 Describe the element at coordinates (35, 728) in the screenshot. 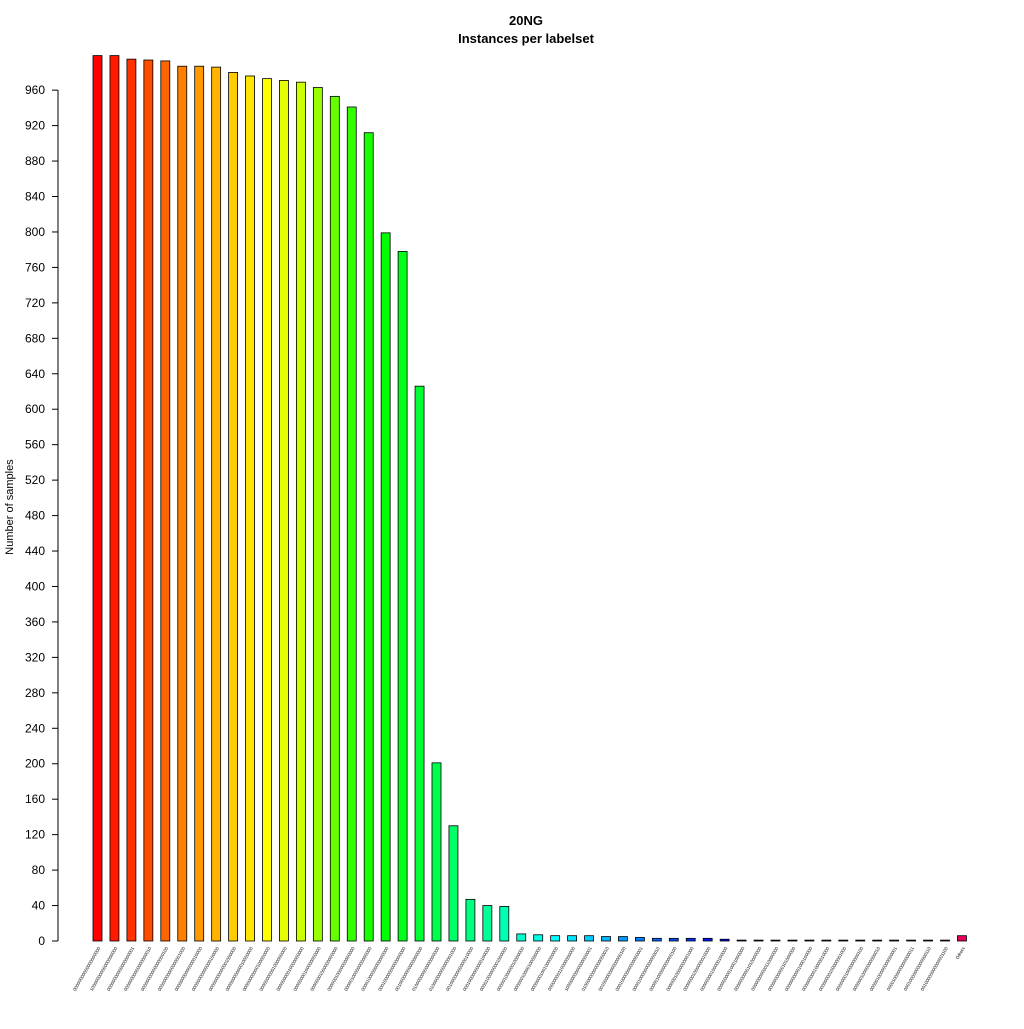

I see `y-tick-label: 240` at that location.